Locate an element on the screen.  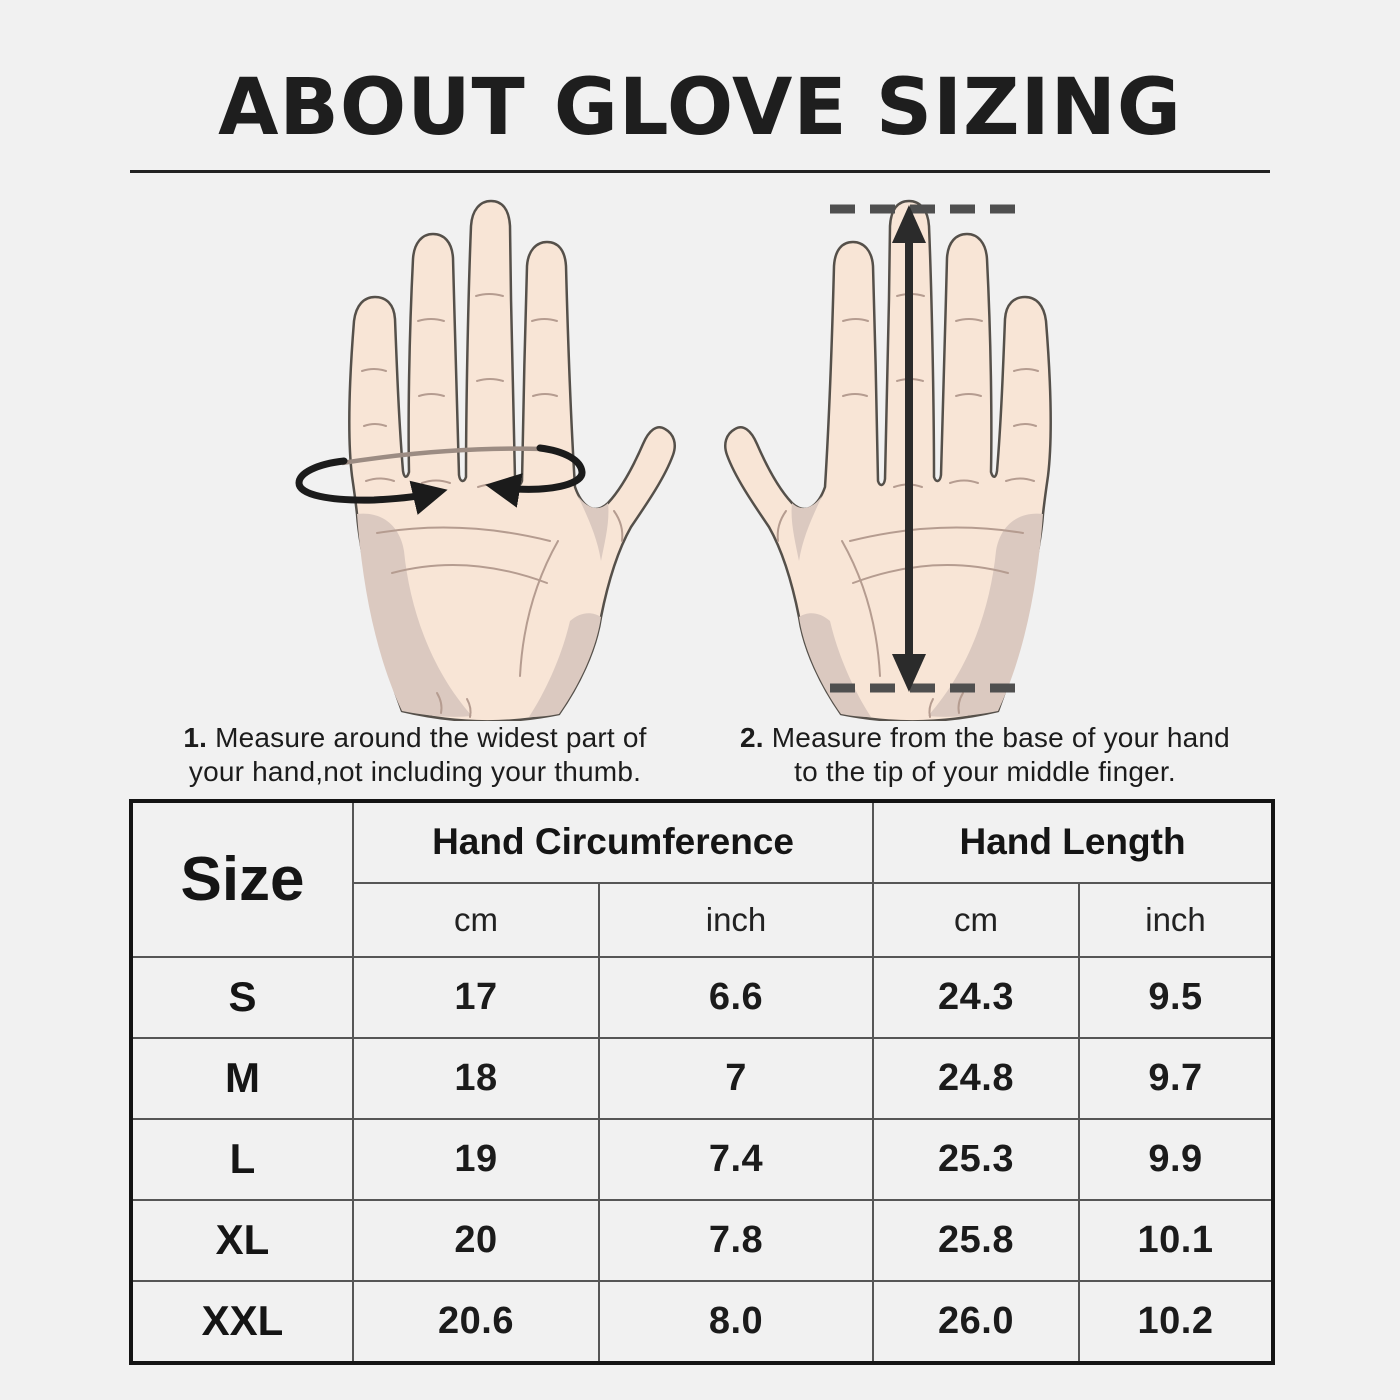
length-arrow-icon is located at coordinates (909, 448).